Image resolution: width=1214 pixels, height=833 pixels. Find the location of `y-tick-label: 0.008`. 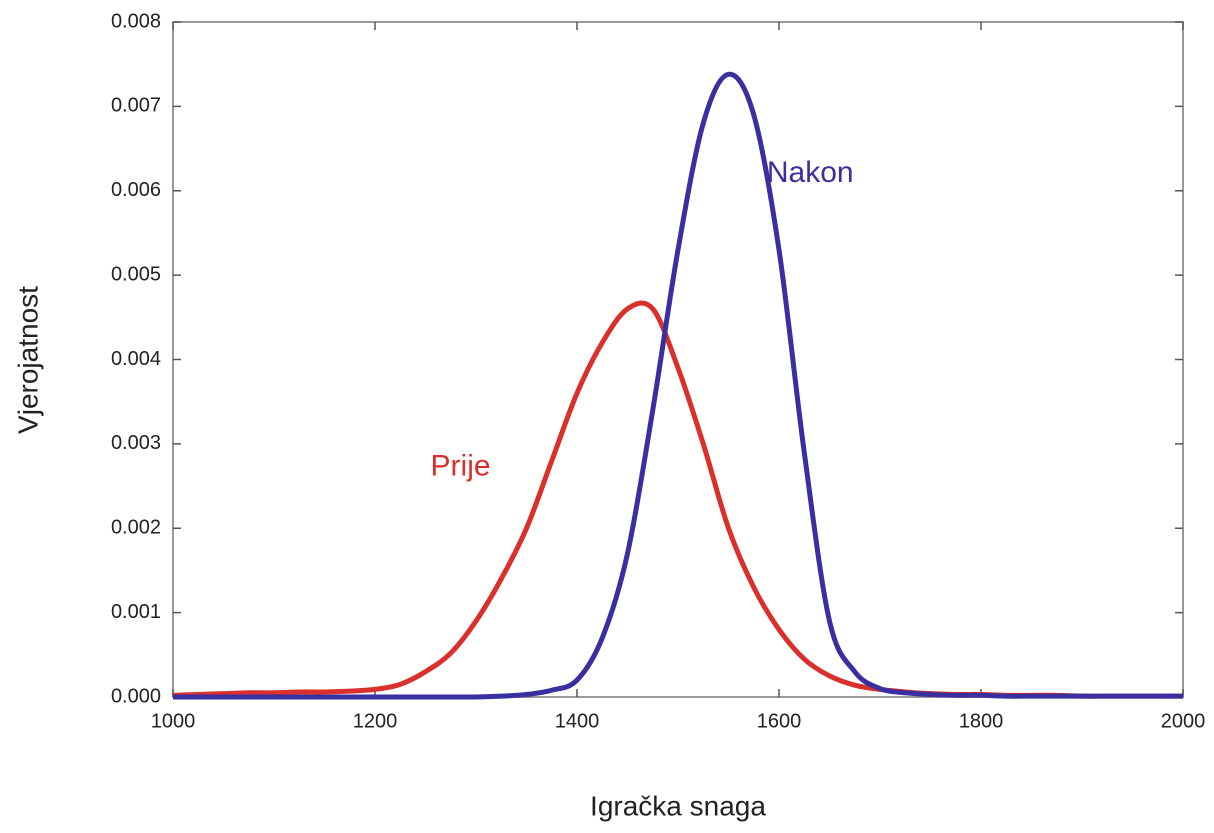

y-tick-label: 0.008 is located at coordinates (136, 21).